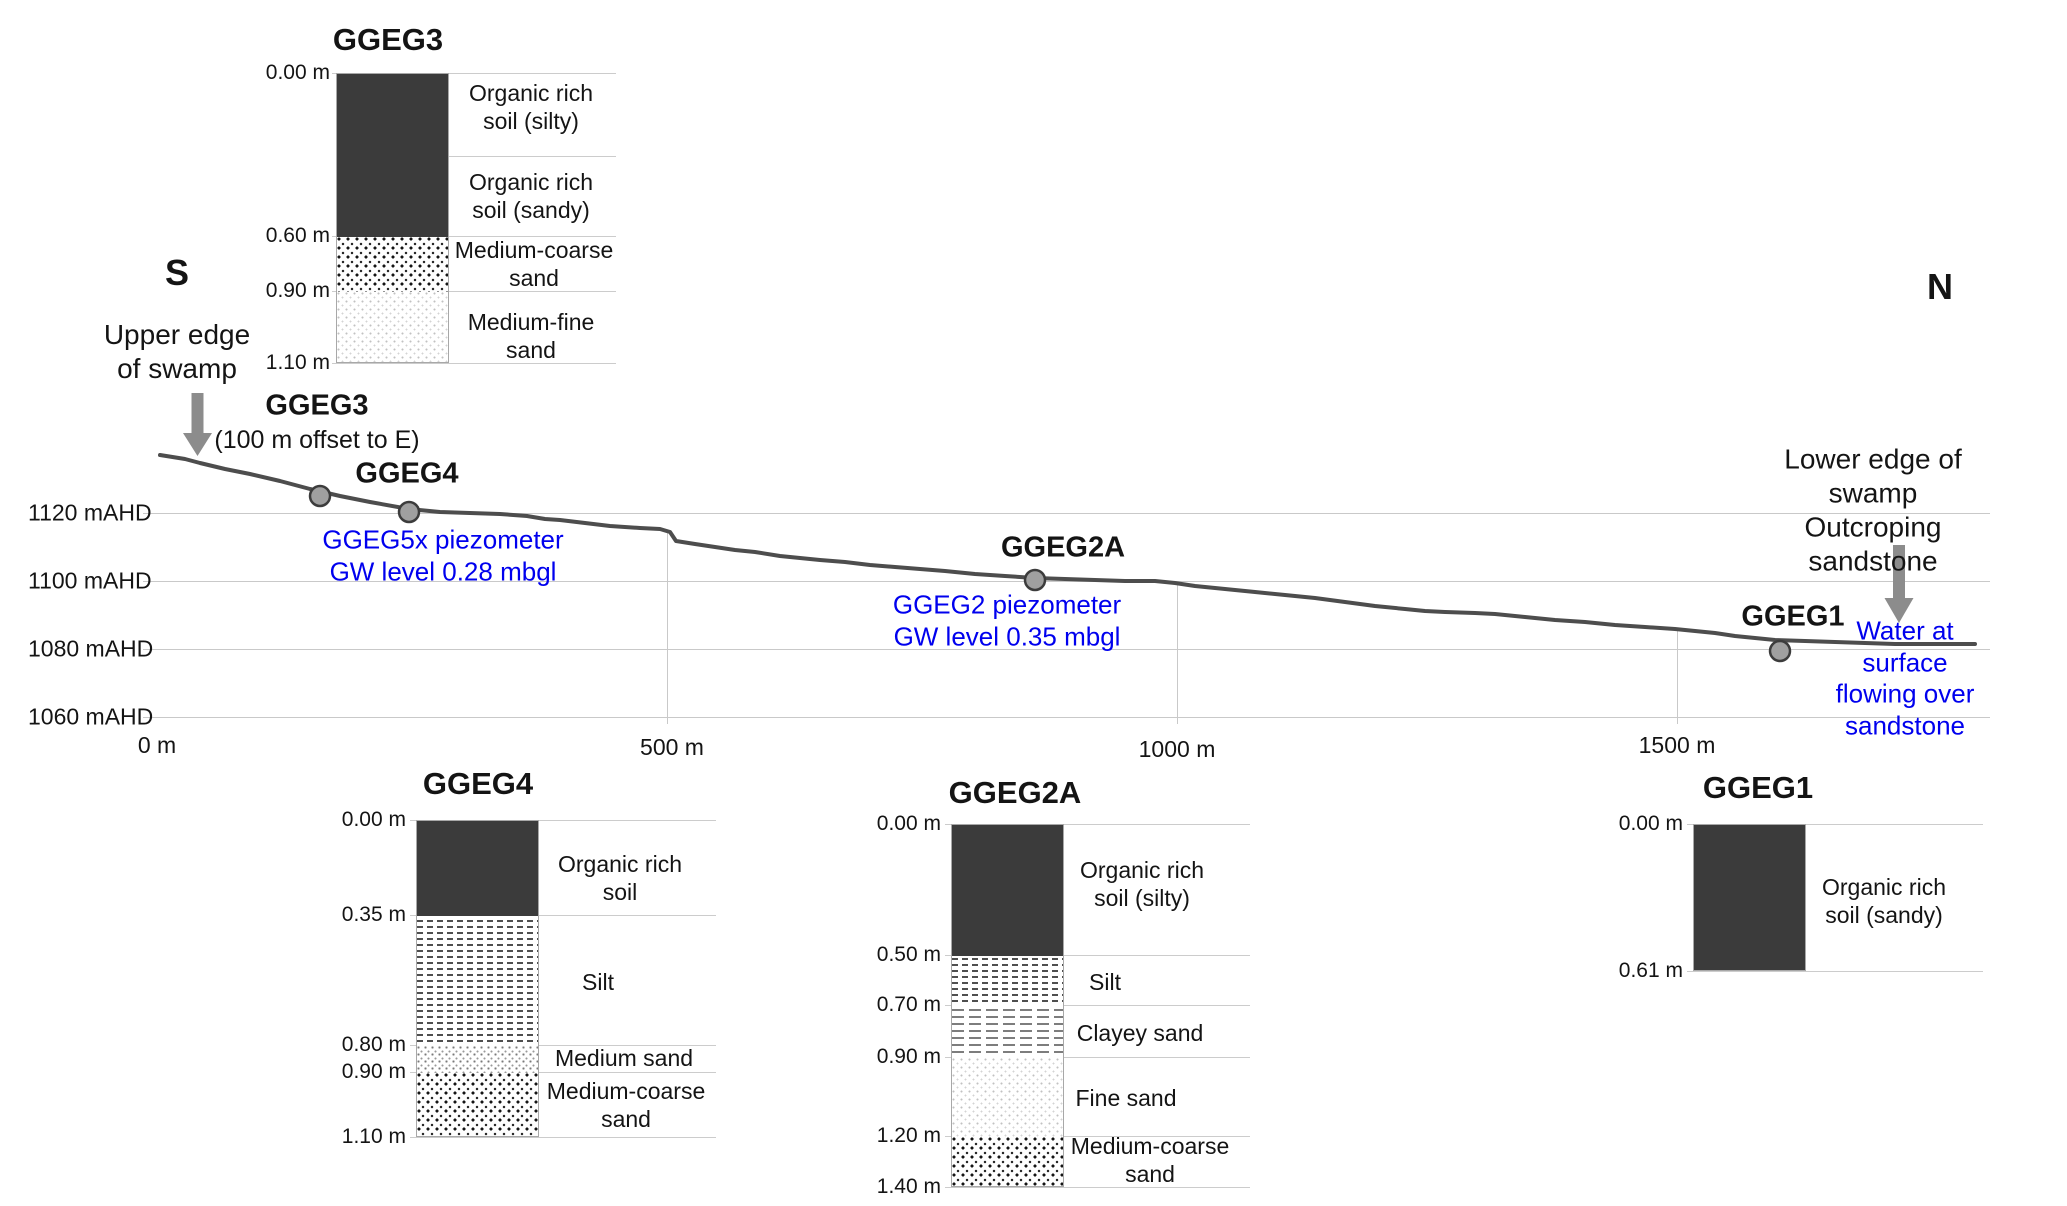 This screenshot has height=1206, width=2067. I want to click on station-label-ggeg1: GGEG1, so click(1793, 616).